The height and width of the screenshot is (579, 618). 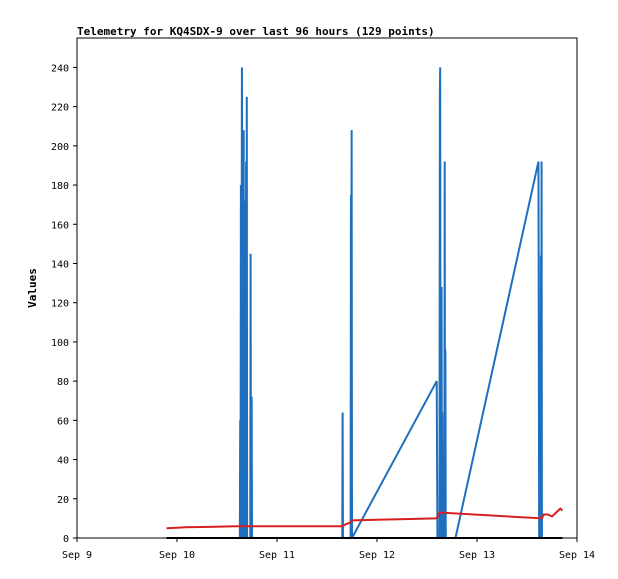 I want to click on y-tick-label: 120, so click(x=60, y=304).